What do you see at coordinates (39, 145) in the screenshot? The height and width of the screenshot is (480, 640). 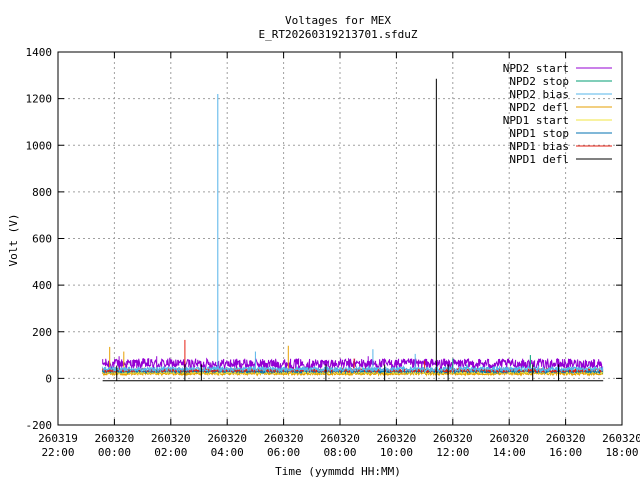 I see `y-tick-label: 1000` at bounding box center [39, 145].